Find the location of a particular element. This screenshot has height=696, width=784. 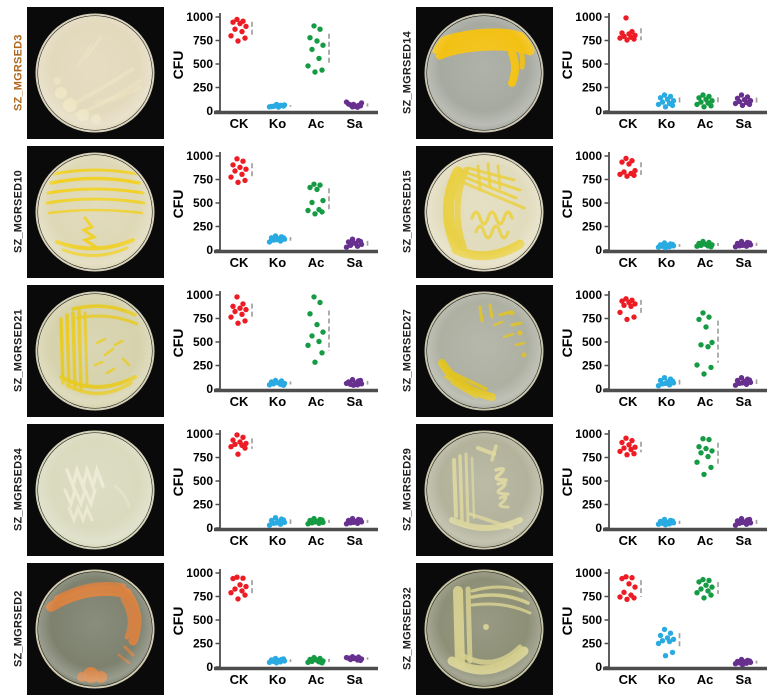

strain-label: SZ_MGRSED2 is located at coordinates (18, 629).